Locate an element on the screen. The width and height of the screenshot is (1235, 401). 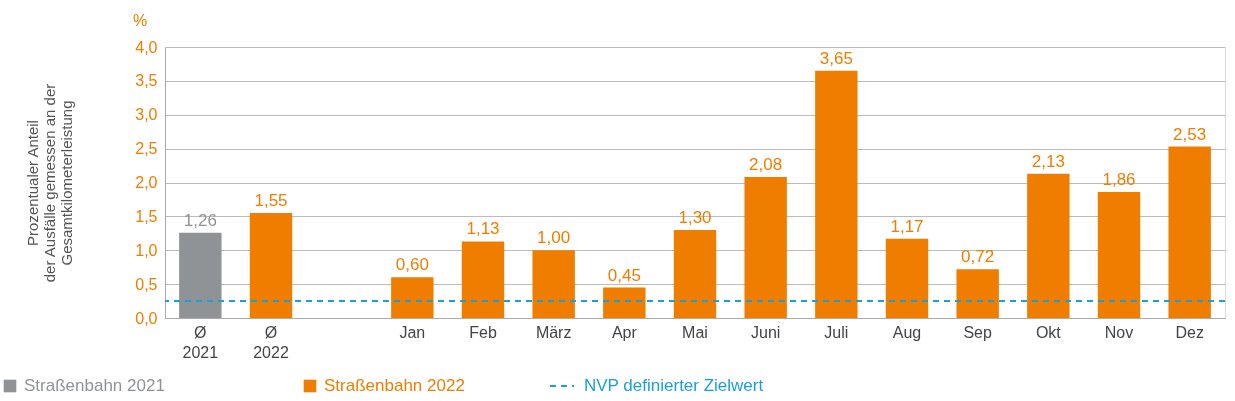
y-tick-label: 3,5 is located at coordinates (146, 81).